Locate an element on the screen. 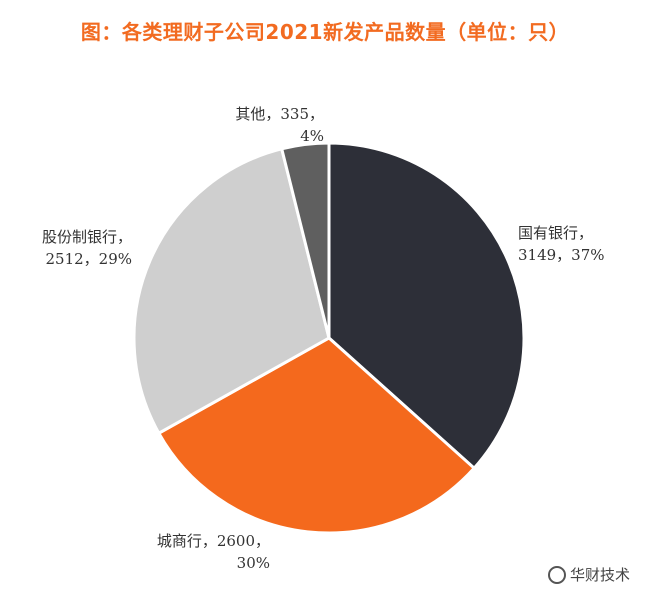 Image resolution: width=650 pixels, height=595 pixels. slice-label-3-line1: 其他，335， is located at coordinates (279, 114).